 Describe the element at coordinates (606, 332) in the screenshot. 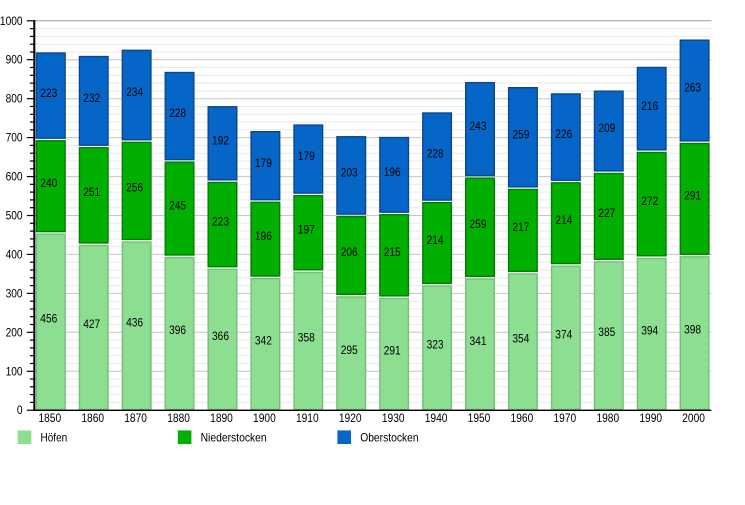

I see `svg-text: 385` at that location.